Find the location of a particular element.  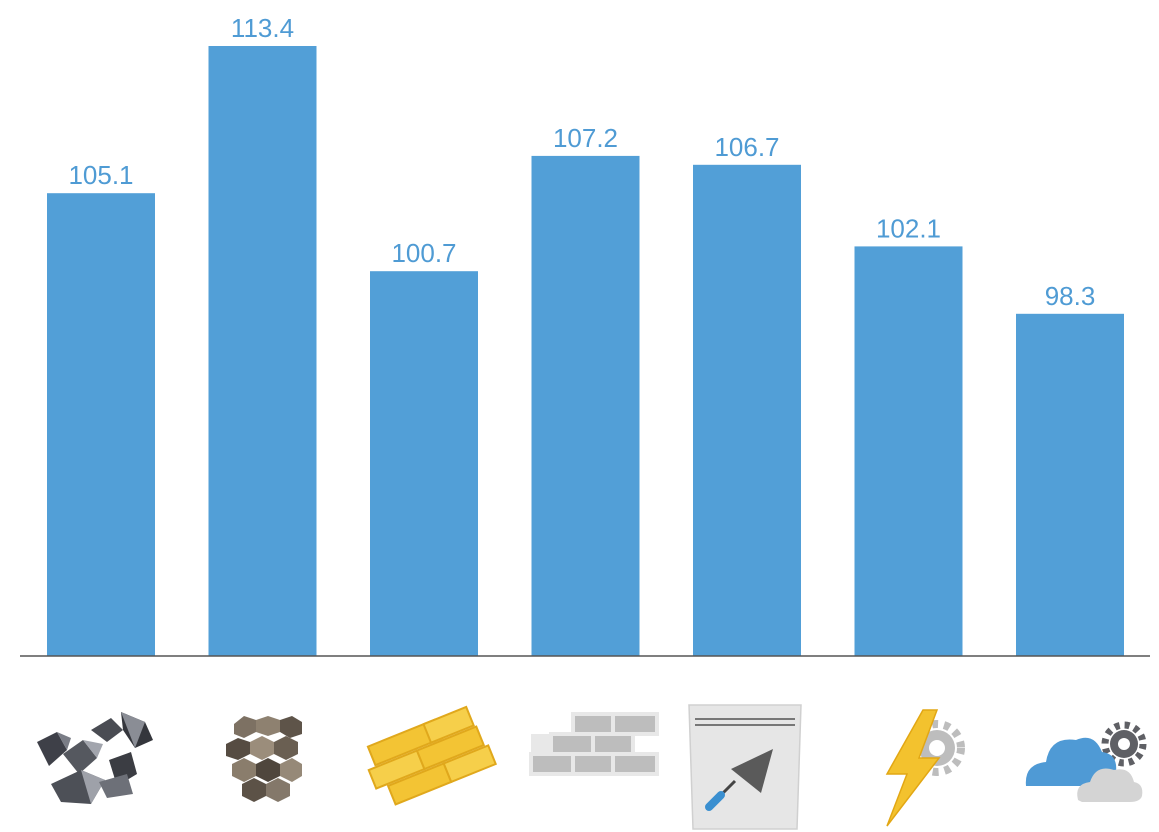

bar-gravel is located at coordinates (262, 351).